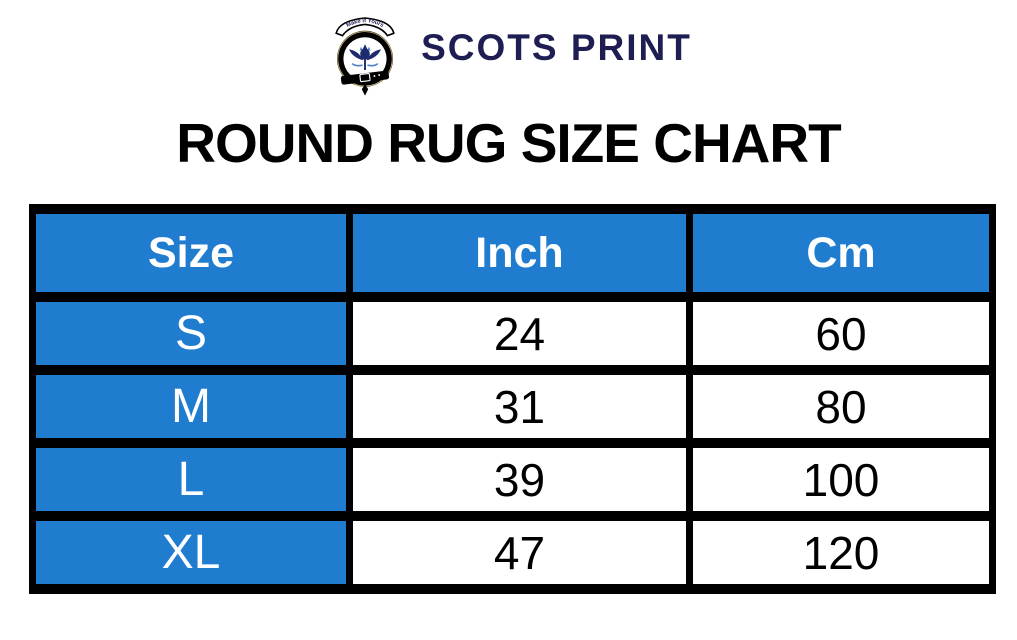 The width and height of the screenshot is (1017, 640). What do you see at coordinates (191, 479) in the screenshot?
I see `cell-size-l: L` at bounding box center [191, 479].